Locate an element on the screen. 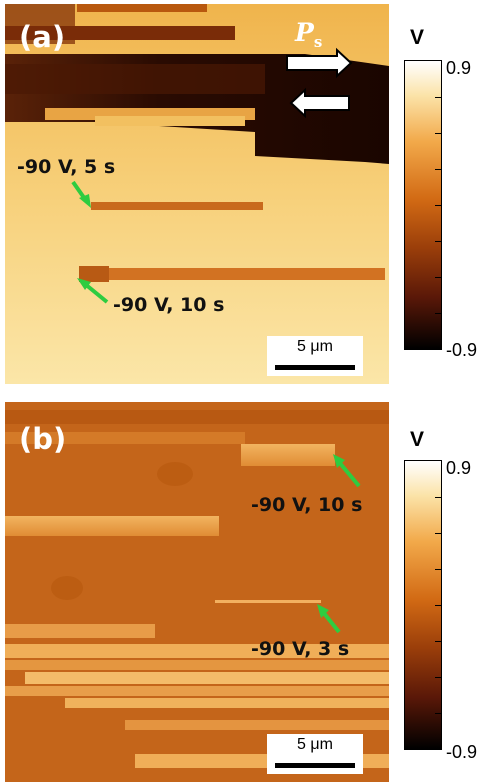 The width and height of the screenshot is (491, 783). panel-label-b: (b) is located at coordinates (43, 439).